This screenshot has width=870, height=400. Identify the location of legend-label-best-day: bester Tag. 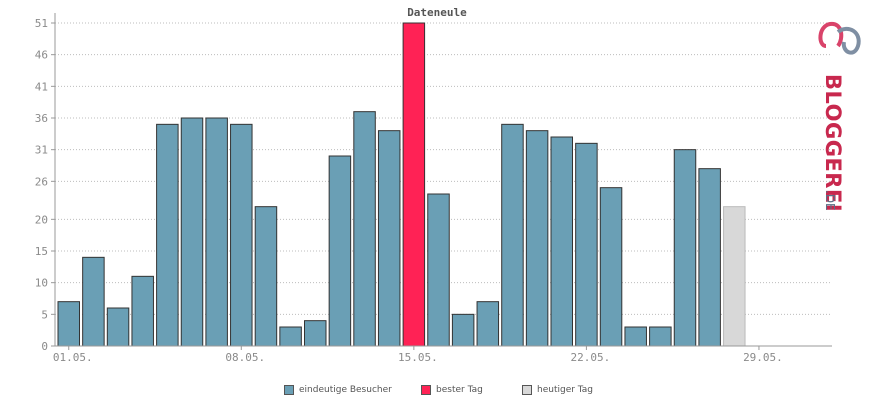
(459, 390).